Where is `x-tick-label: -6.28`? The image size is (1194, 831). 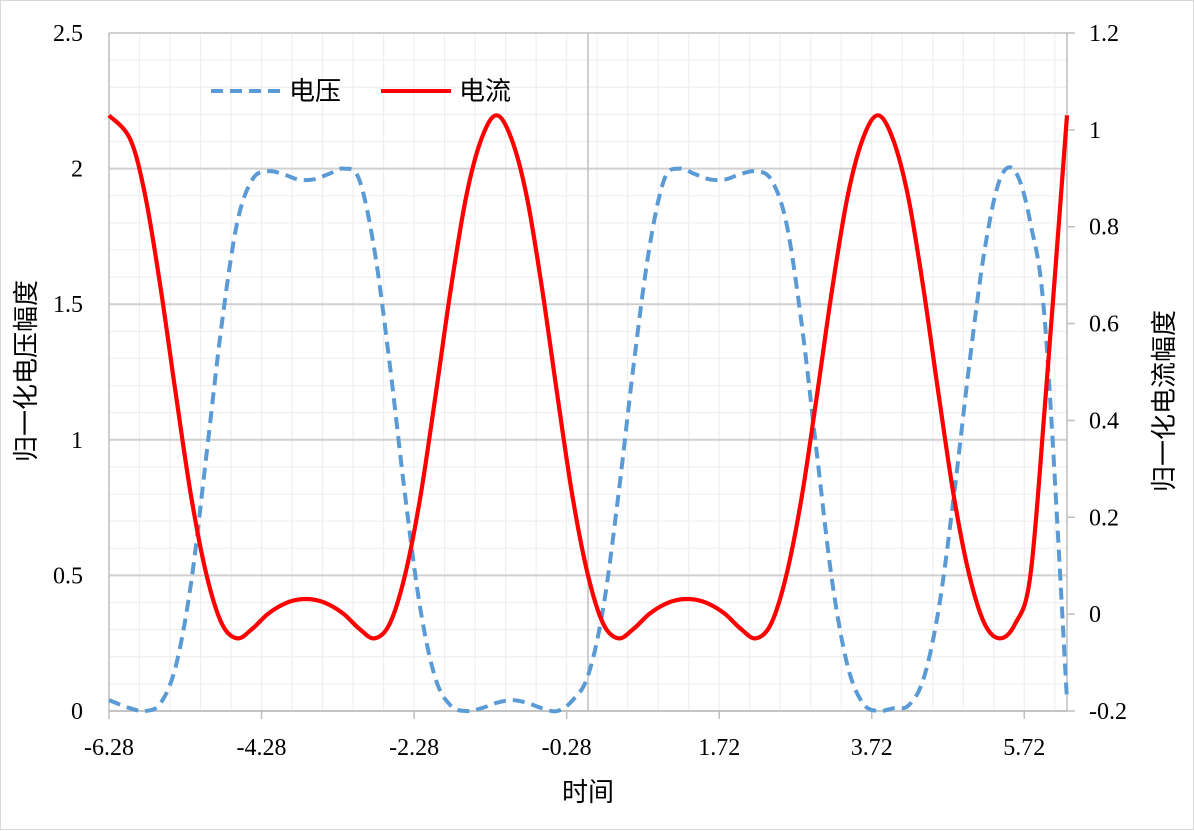
x-tick-label: -6.28 is located at coordinates (109, 748).